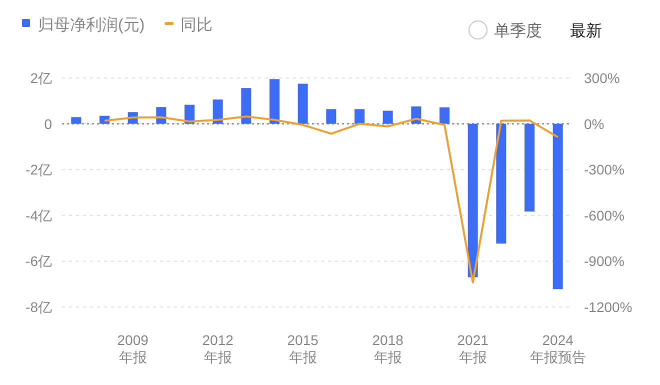 The height and width of the screenshot is (385, 660). Describe the element at coordinates (558, 348) in the screenshot. I see `x-tick-label: 2024 年报预告` at that location.